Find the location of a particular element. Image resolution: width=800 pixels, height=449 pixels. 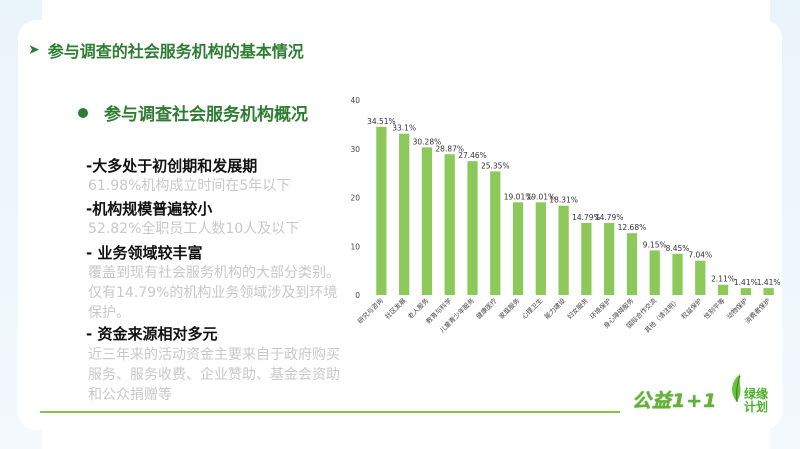

category-label: 健康医疗 is located at coordinates (486, 308).